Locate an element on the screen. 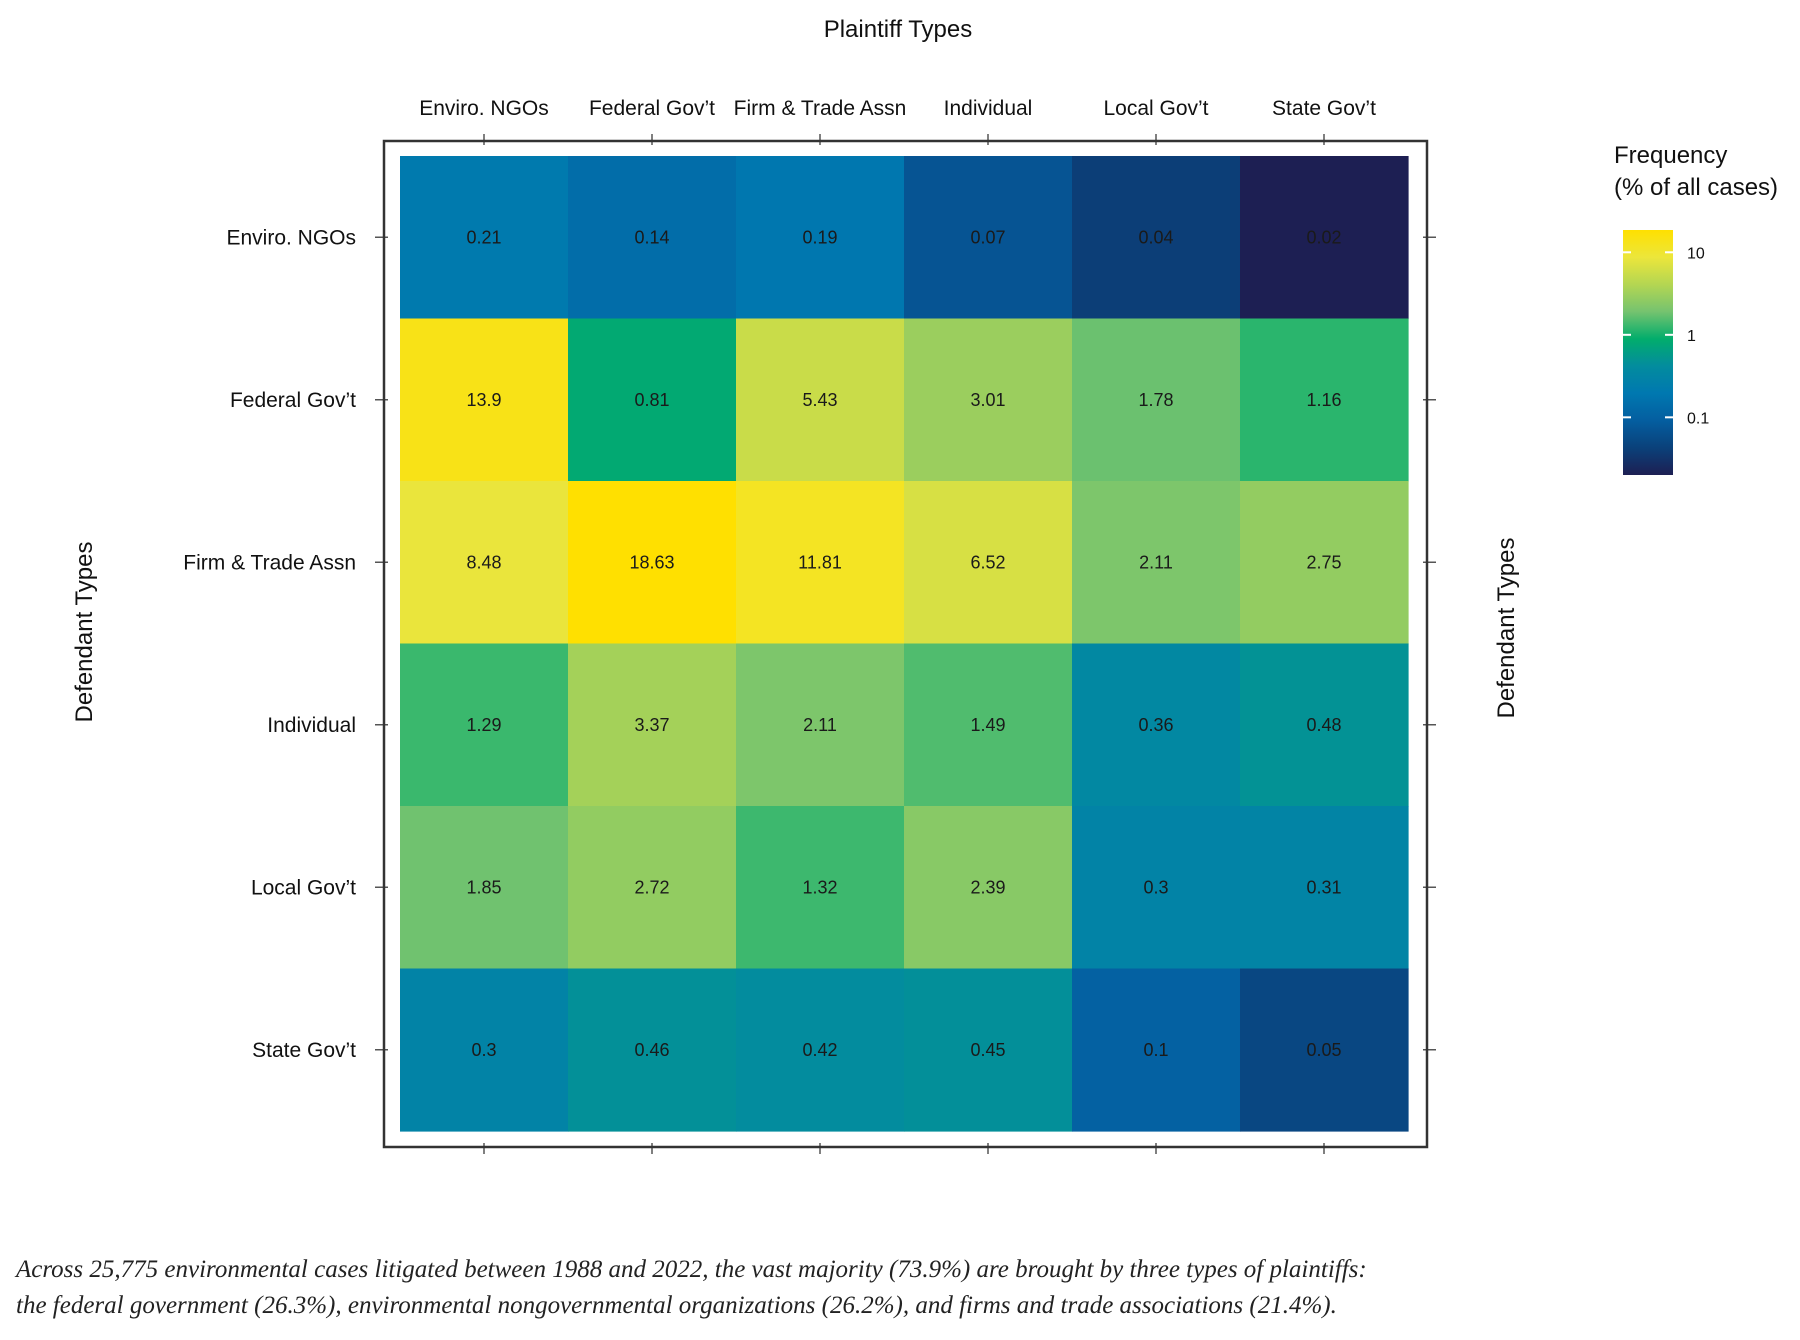 The image size is (1800, 1340). cell-value-label: 0.45 is located at coordinates (987, 1050).